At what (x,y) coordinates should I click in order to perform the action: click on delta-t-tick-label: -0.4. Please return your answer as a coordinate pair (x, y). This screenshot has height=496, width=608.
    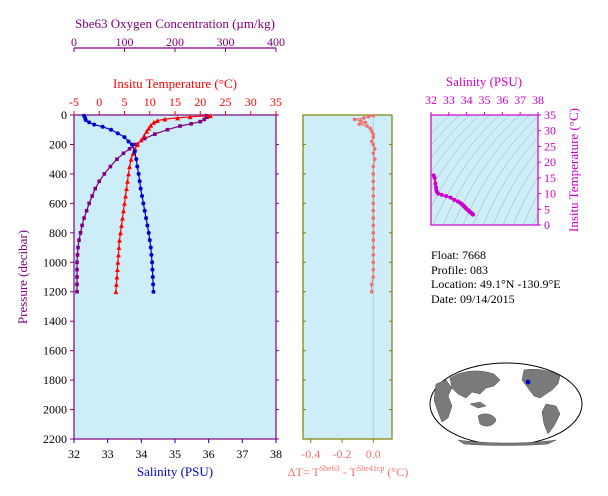
    Looking at the image, I should click on (310, 454).